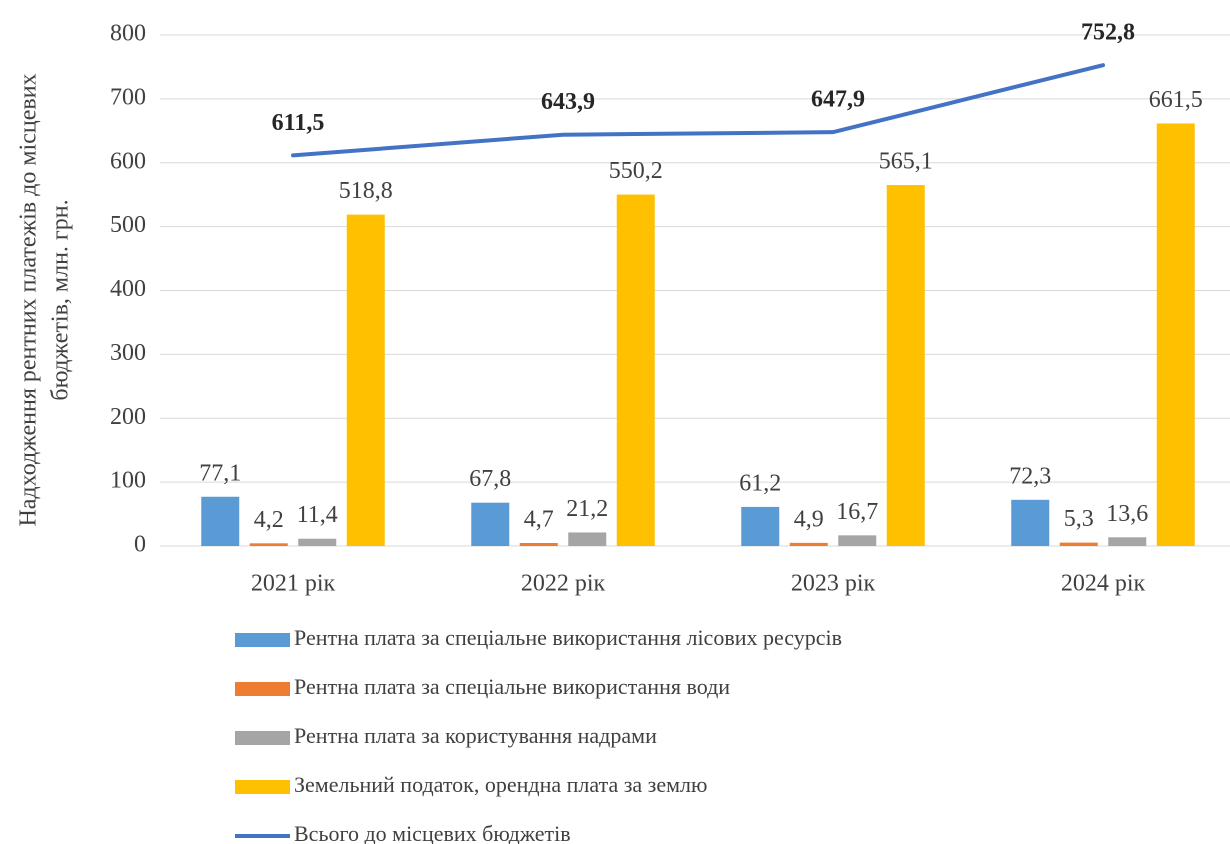 Image resolution: width=1230 pixels, height=844 pixels. I want to click on data-label: 11,4, so click(317, 515).